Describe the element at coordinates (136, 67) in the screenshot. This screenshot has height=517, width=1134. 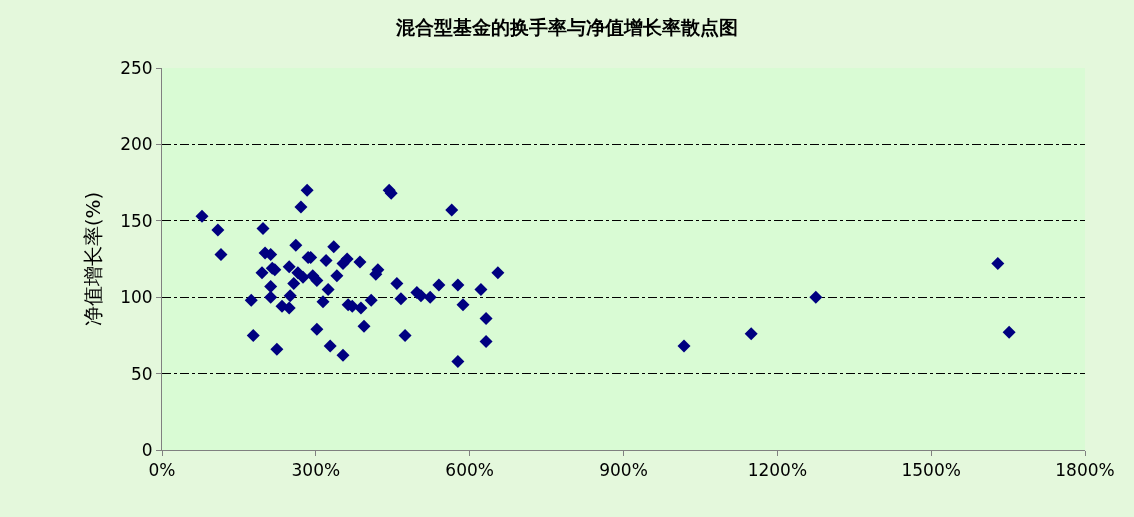
I see `y-tick-label: 250` at that location.